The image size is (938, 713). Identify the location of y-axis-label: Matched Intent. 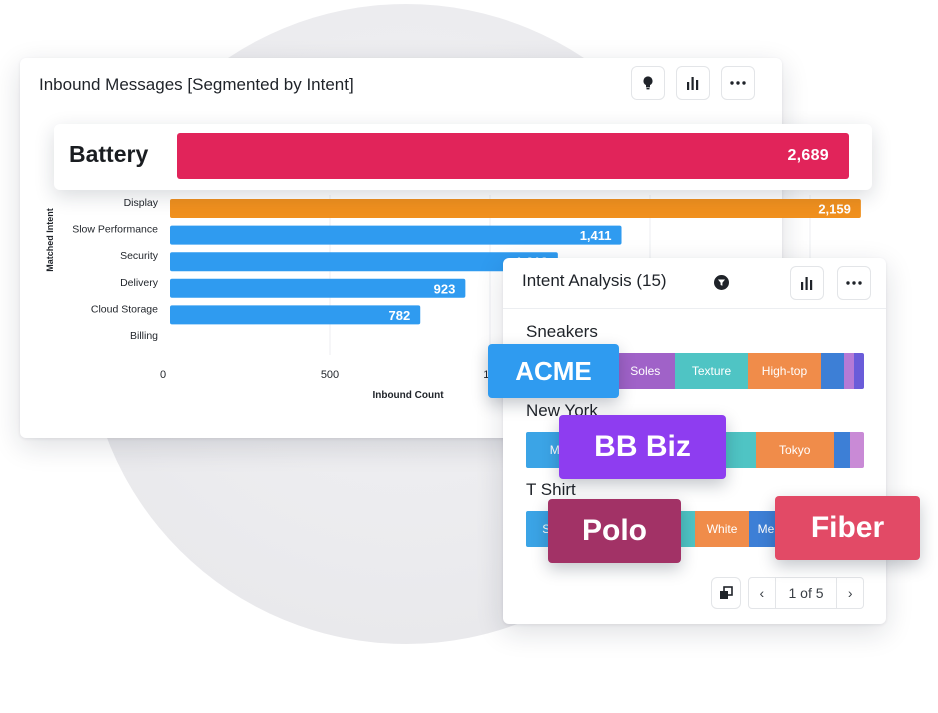
(50, 240).